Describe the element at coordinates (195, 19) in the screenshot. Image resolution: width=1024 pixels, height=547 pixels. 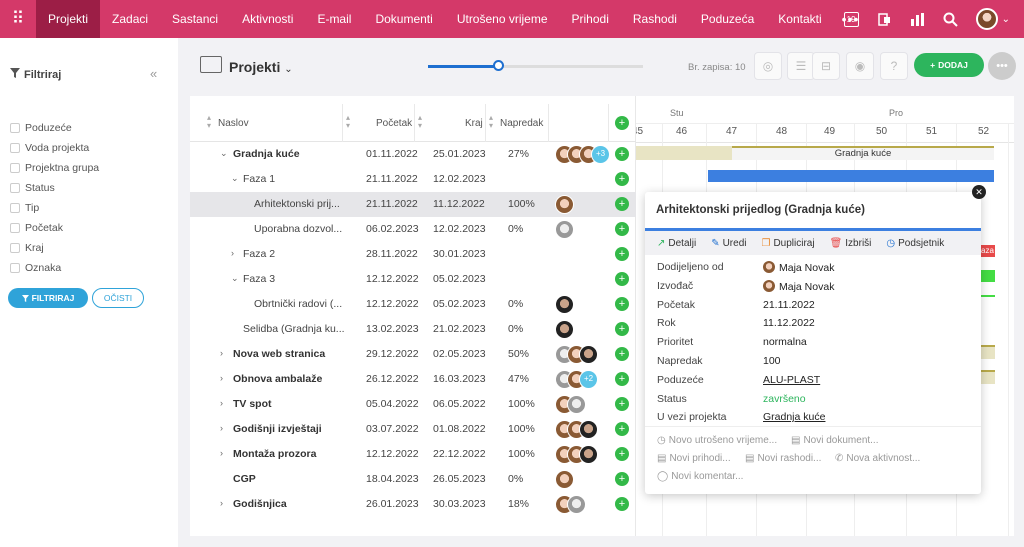
I see `nav-sastanci: Sastanci` at that location.